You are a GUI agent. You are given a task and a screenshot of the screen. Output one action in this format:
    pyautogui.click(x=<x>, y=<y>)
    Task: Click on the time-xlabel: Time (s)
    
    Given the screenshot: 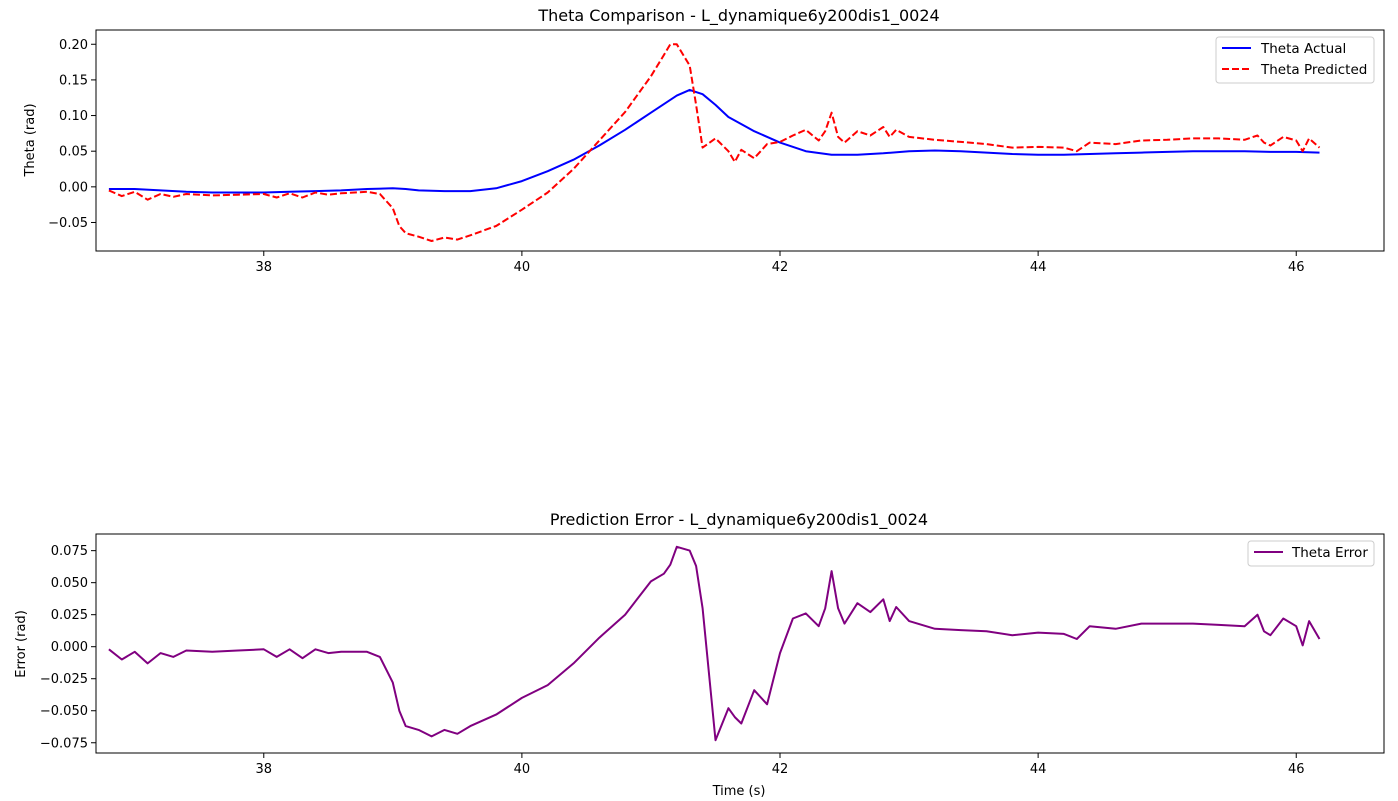 What is the action you would take?
    pyautogui.click(x=739, y=791)
    